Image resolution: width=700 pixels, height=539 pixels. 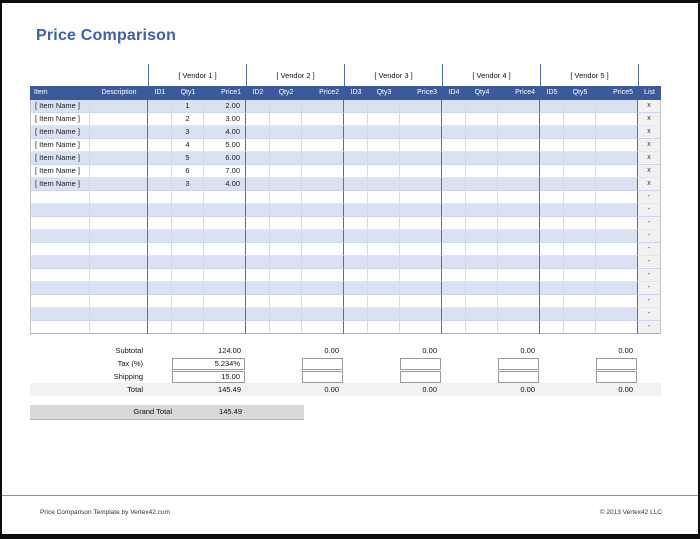 I want to click on shipping-input-cell, so click(x=322, y=376).